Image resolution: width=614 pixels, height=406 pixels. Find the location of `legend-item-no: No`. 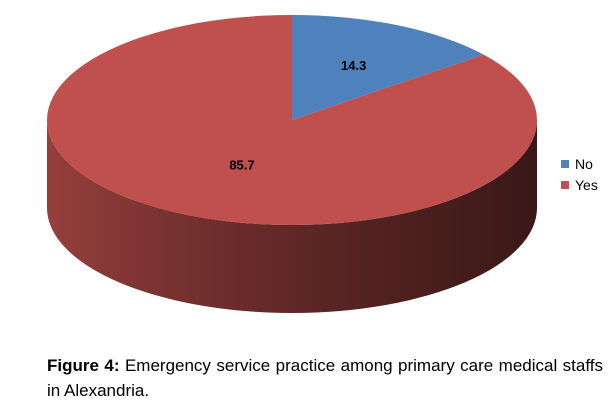

legend-item-no: No is located at coordinates (579, 163).